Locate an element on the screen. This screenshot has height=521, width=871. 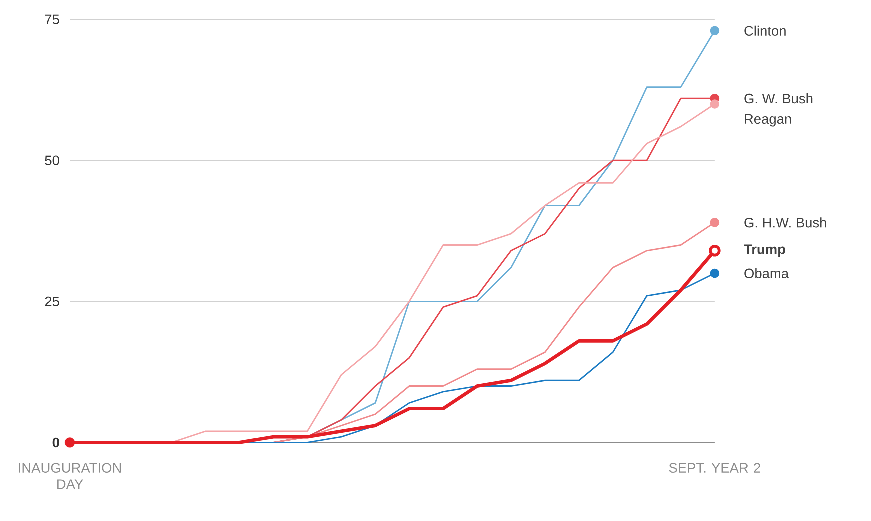
y-tick-label: 0 is located at coordinates (56, 443).